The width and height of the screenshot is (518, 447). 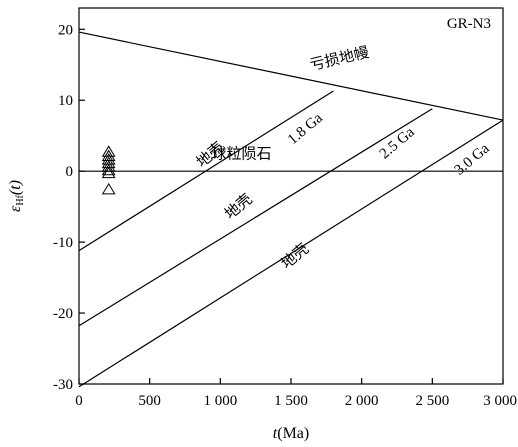 I want to click on x-axis-title: t(Ma), so click(x=291, y=433).